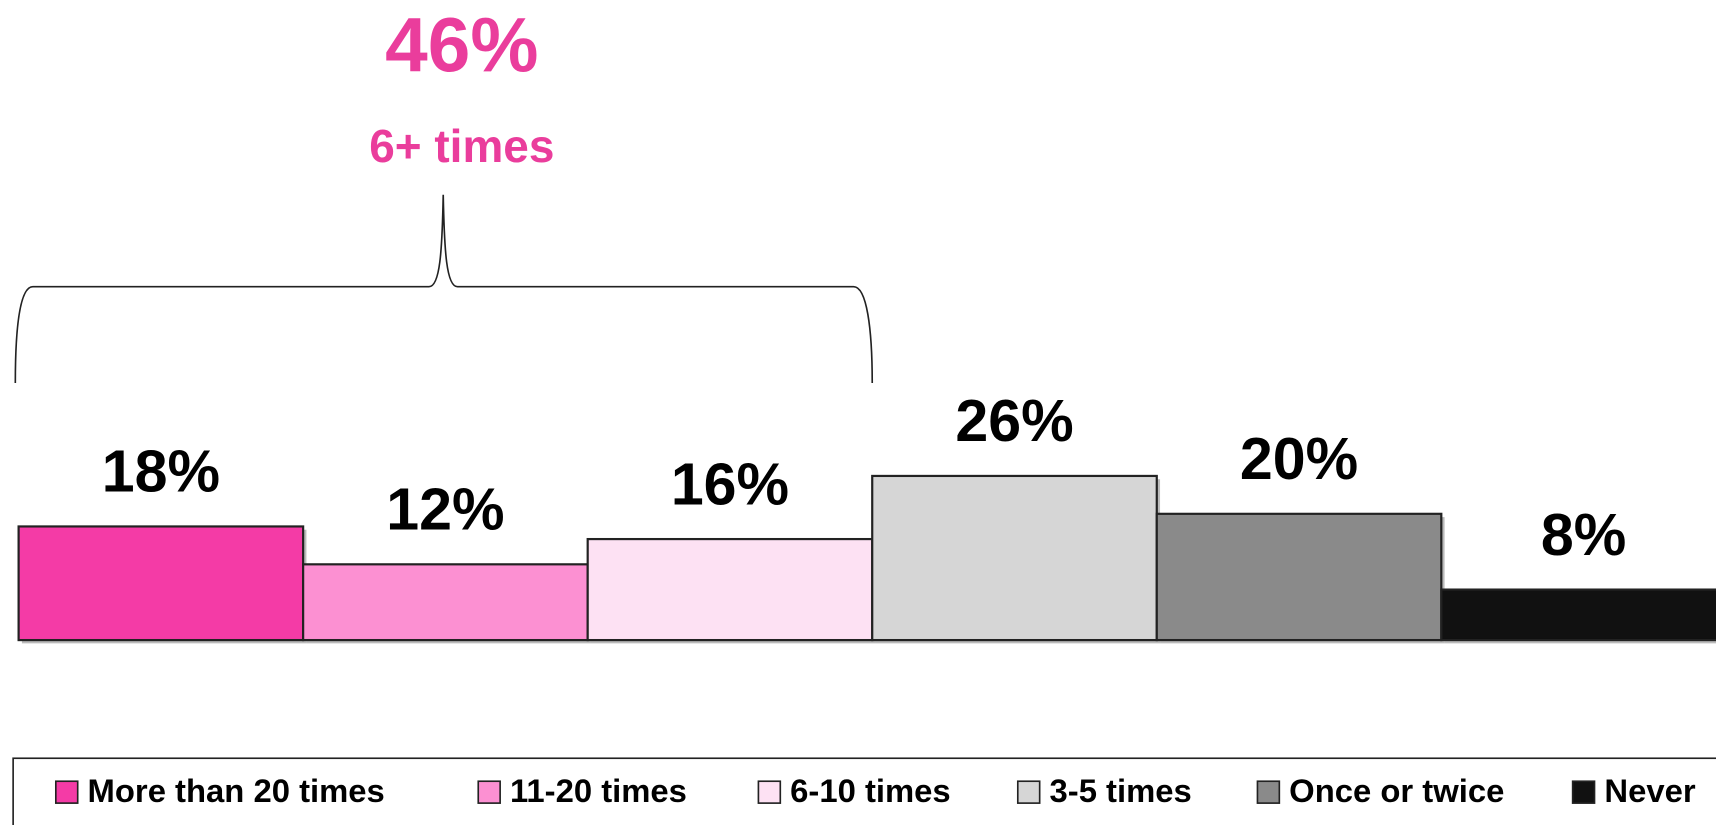 This screenshot has width=1716, height=825. What do you see at coordinates (1583, 535) in the screenshot?
I see `data-label: 8%` at bounding box center [1583, 535].